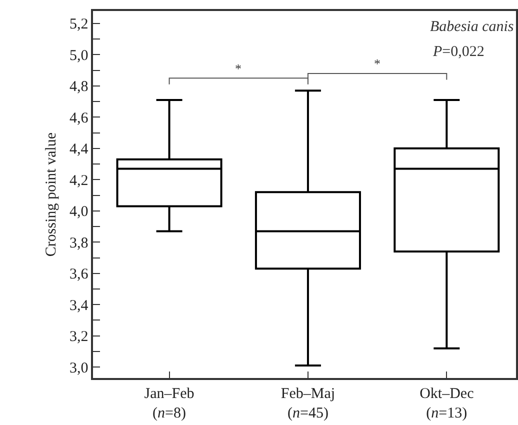 Image resolution: width=518 pixels, height=425 pixels. I want to click on y-tick-label: 4,8, so click(79, 87).